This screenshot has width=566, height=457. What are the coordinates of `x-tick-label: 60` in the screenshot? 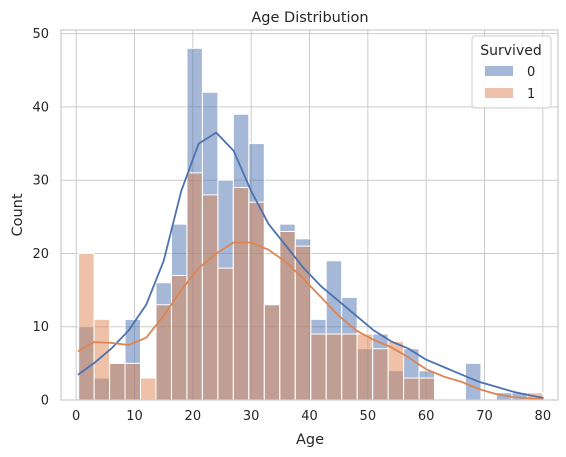 It's located at (426, 416).